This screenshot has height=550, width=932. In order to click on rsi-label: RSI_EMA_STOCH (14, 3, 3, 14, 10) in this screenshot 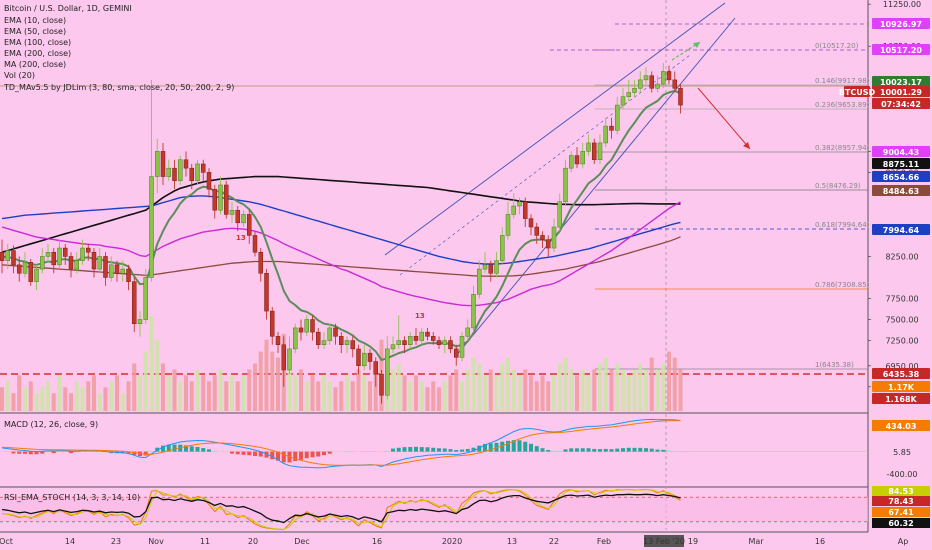, I will do `click(72, 497)`.